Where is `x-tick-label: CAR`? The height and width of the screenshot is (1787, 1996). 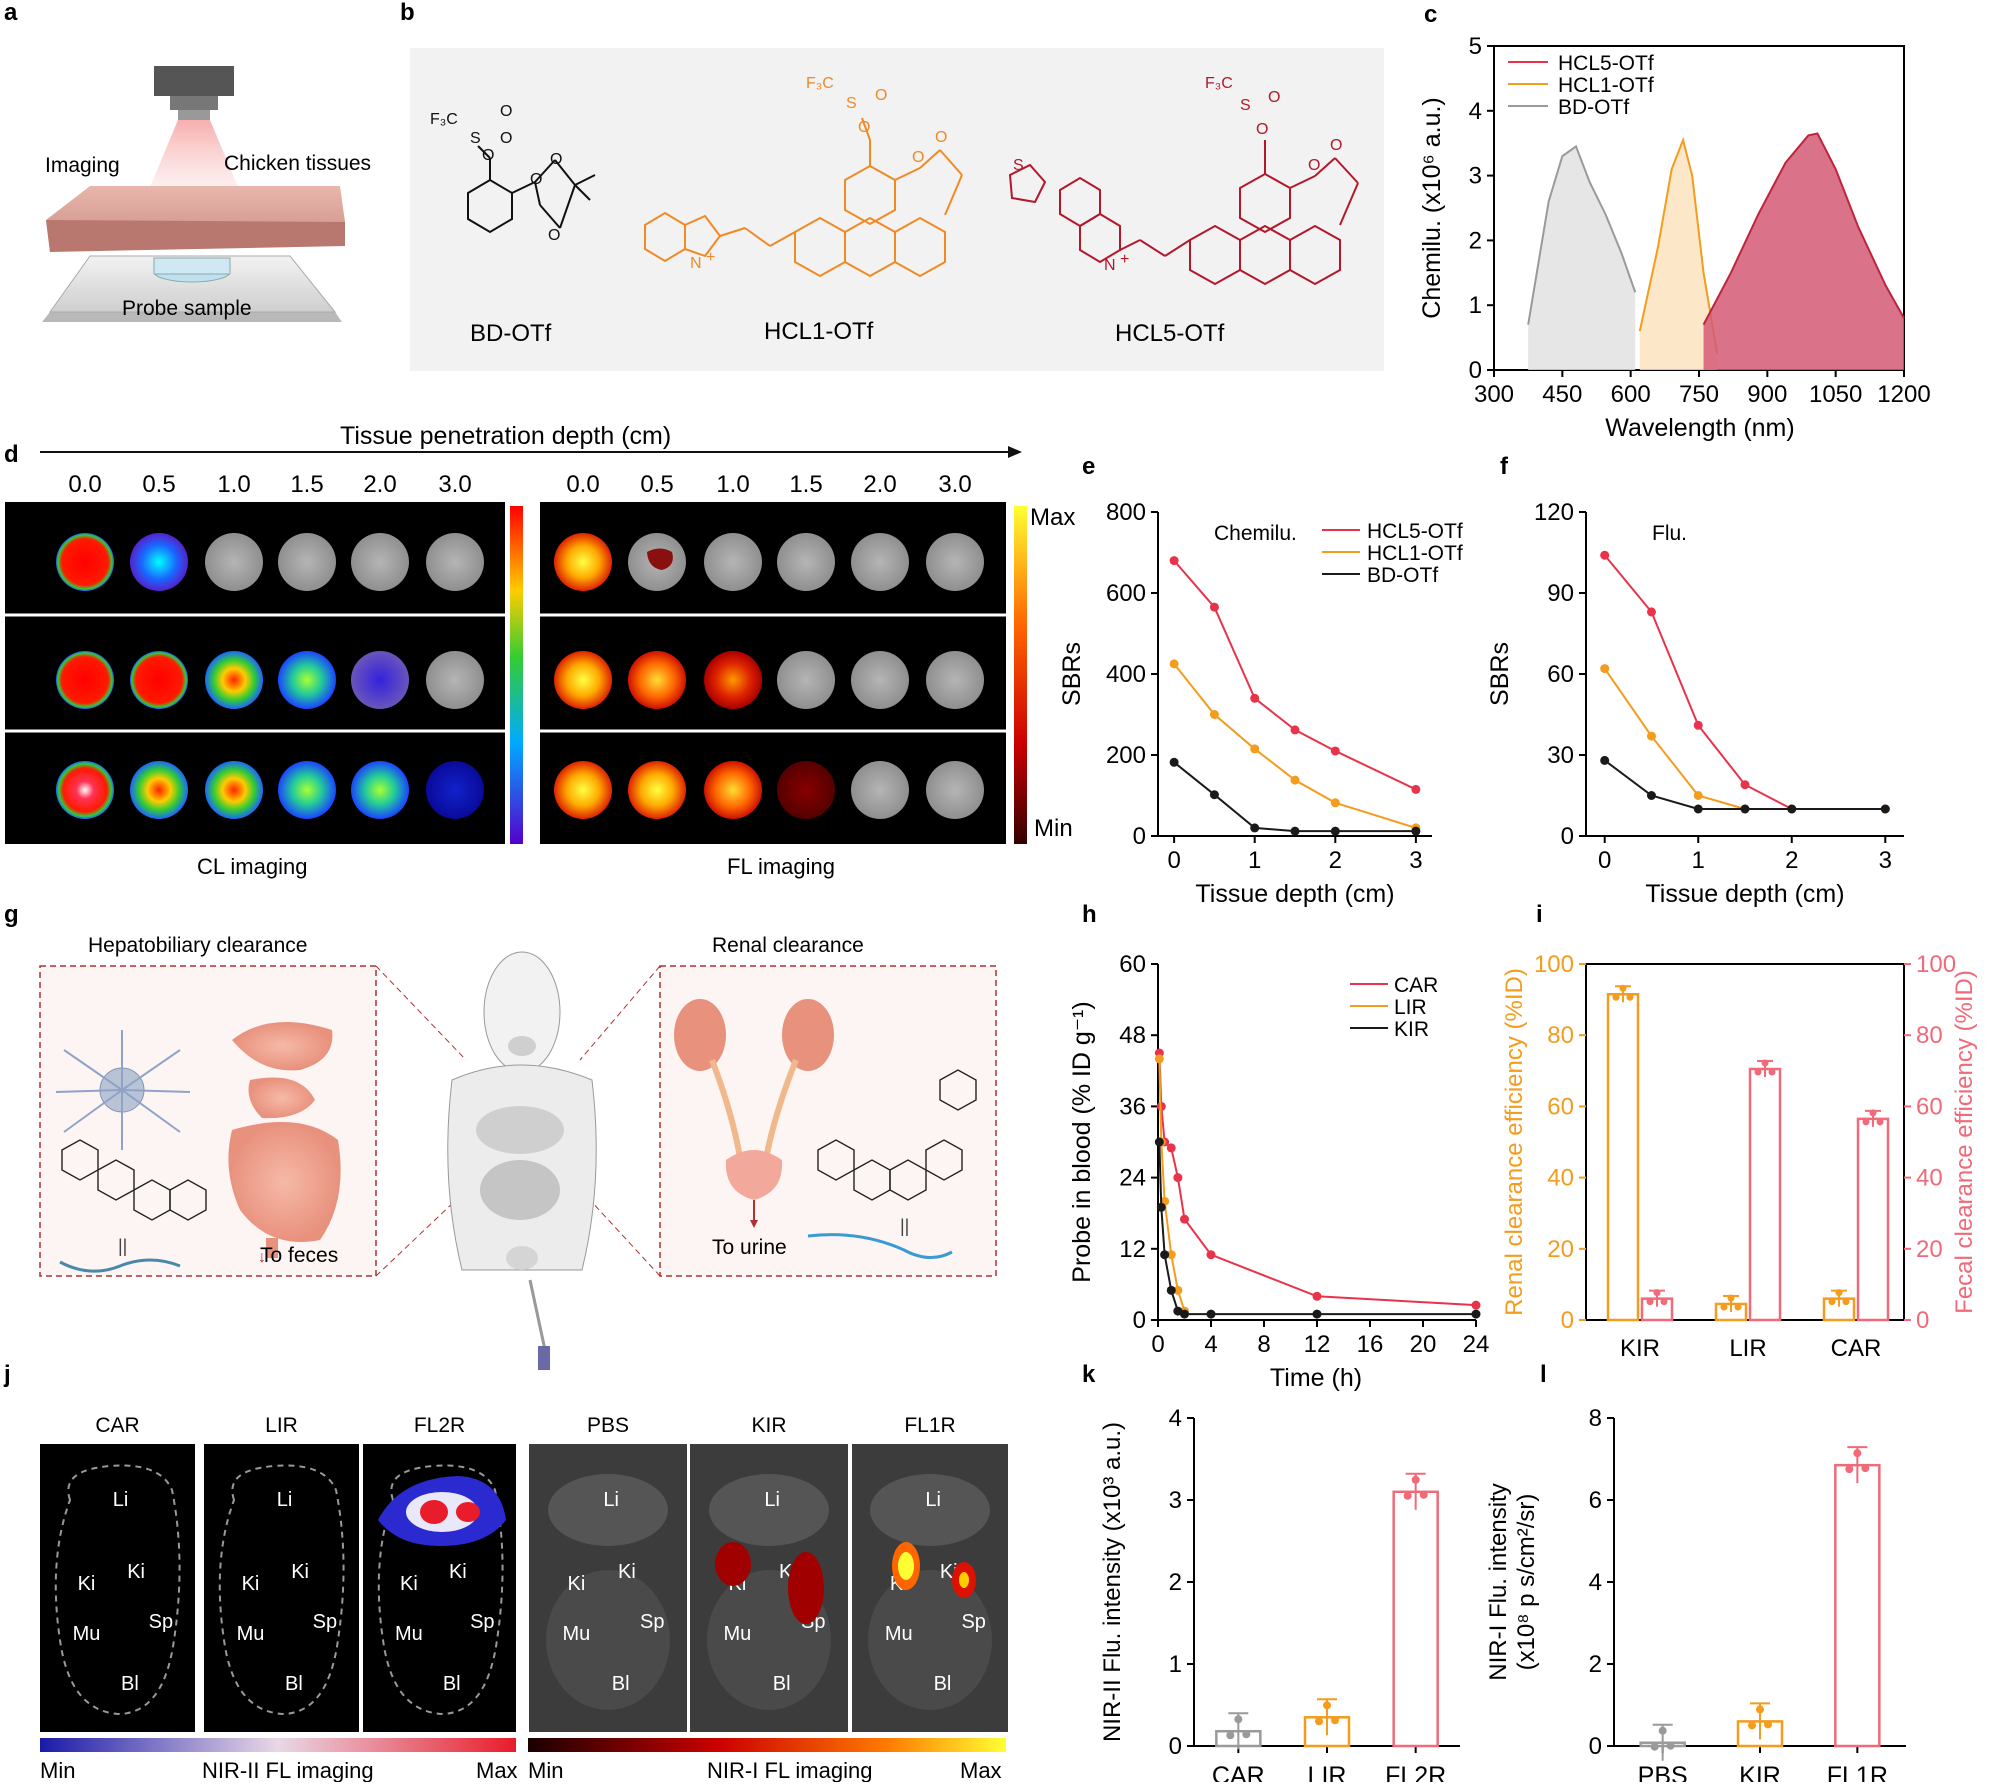 x-tick-label: CAR is located at coordinates (1856, 1348).